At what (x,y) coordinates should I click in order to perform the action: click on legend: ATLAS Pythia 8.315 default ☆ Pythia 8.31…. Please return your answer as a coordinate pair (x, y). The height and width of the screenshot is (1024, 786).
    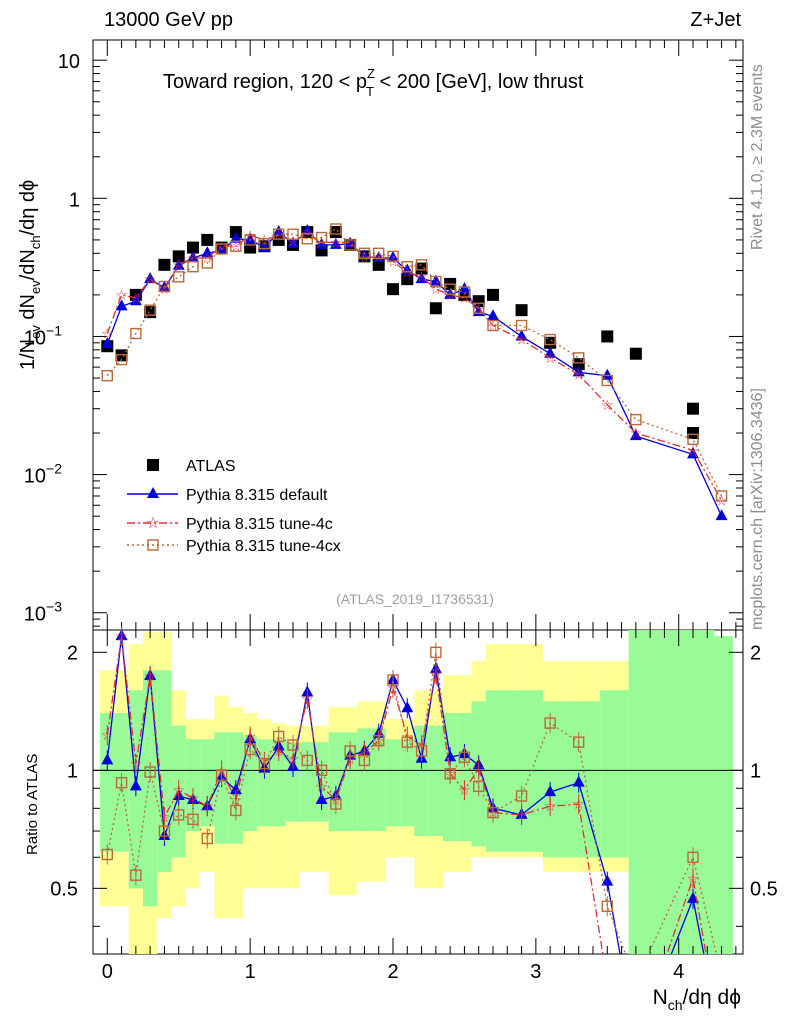
    Looking at the image, I should click on (234, 506).